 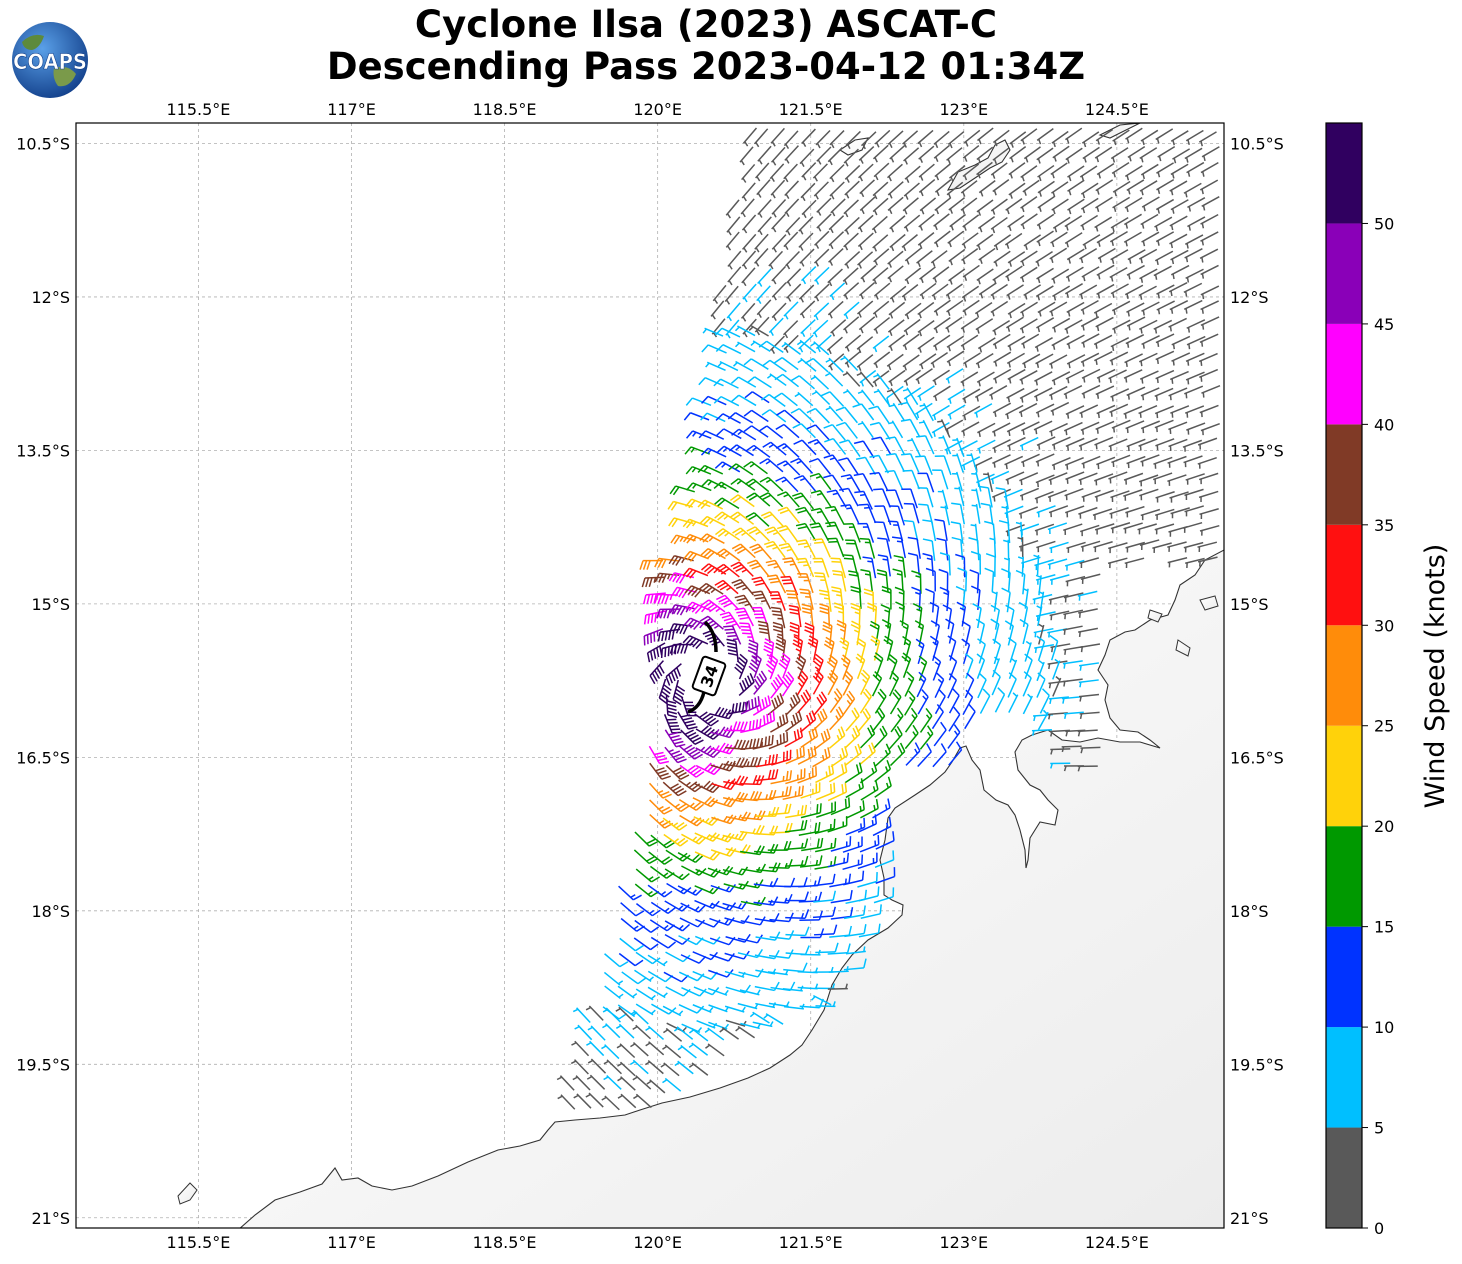 What do you see at coordinates (1384, 625) in the screenshot?
I see `colorbar-tick-label: 30` at bounding box center [1384, 625].